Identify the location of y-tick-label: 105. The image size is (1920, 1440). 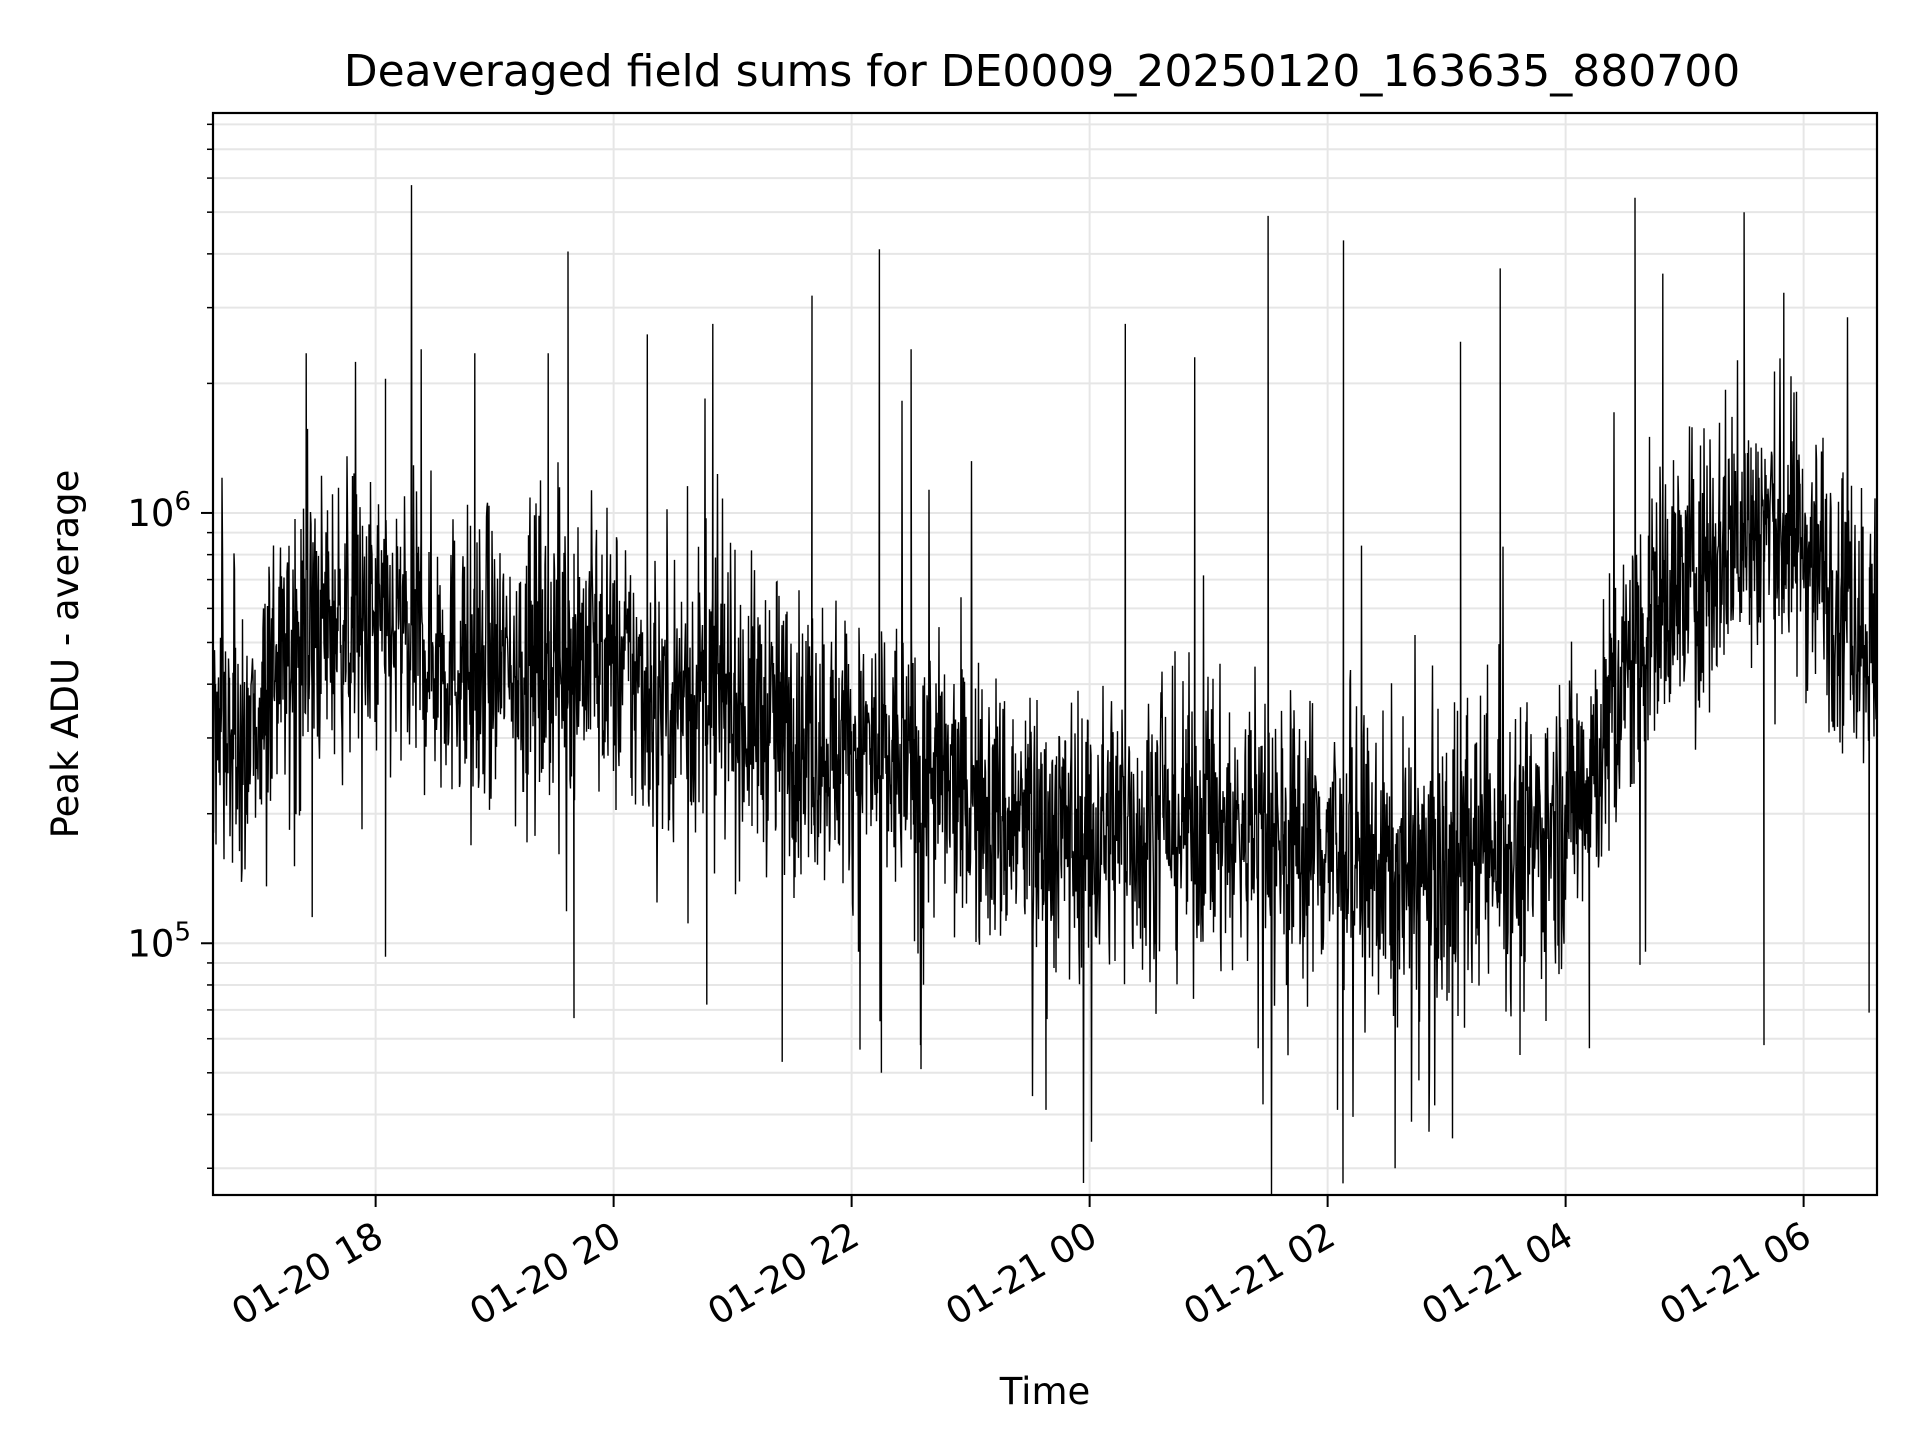
(159, 941).